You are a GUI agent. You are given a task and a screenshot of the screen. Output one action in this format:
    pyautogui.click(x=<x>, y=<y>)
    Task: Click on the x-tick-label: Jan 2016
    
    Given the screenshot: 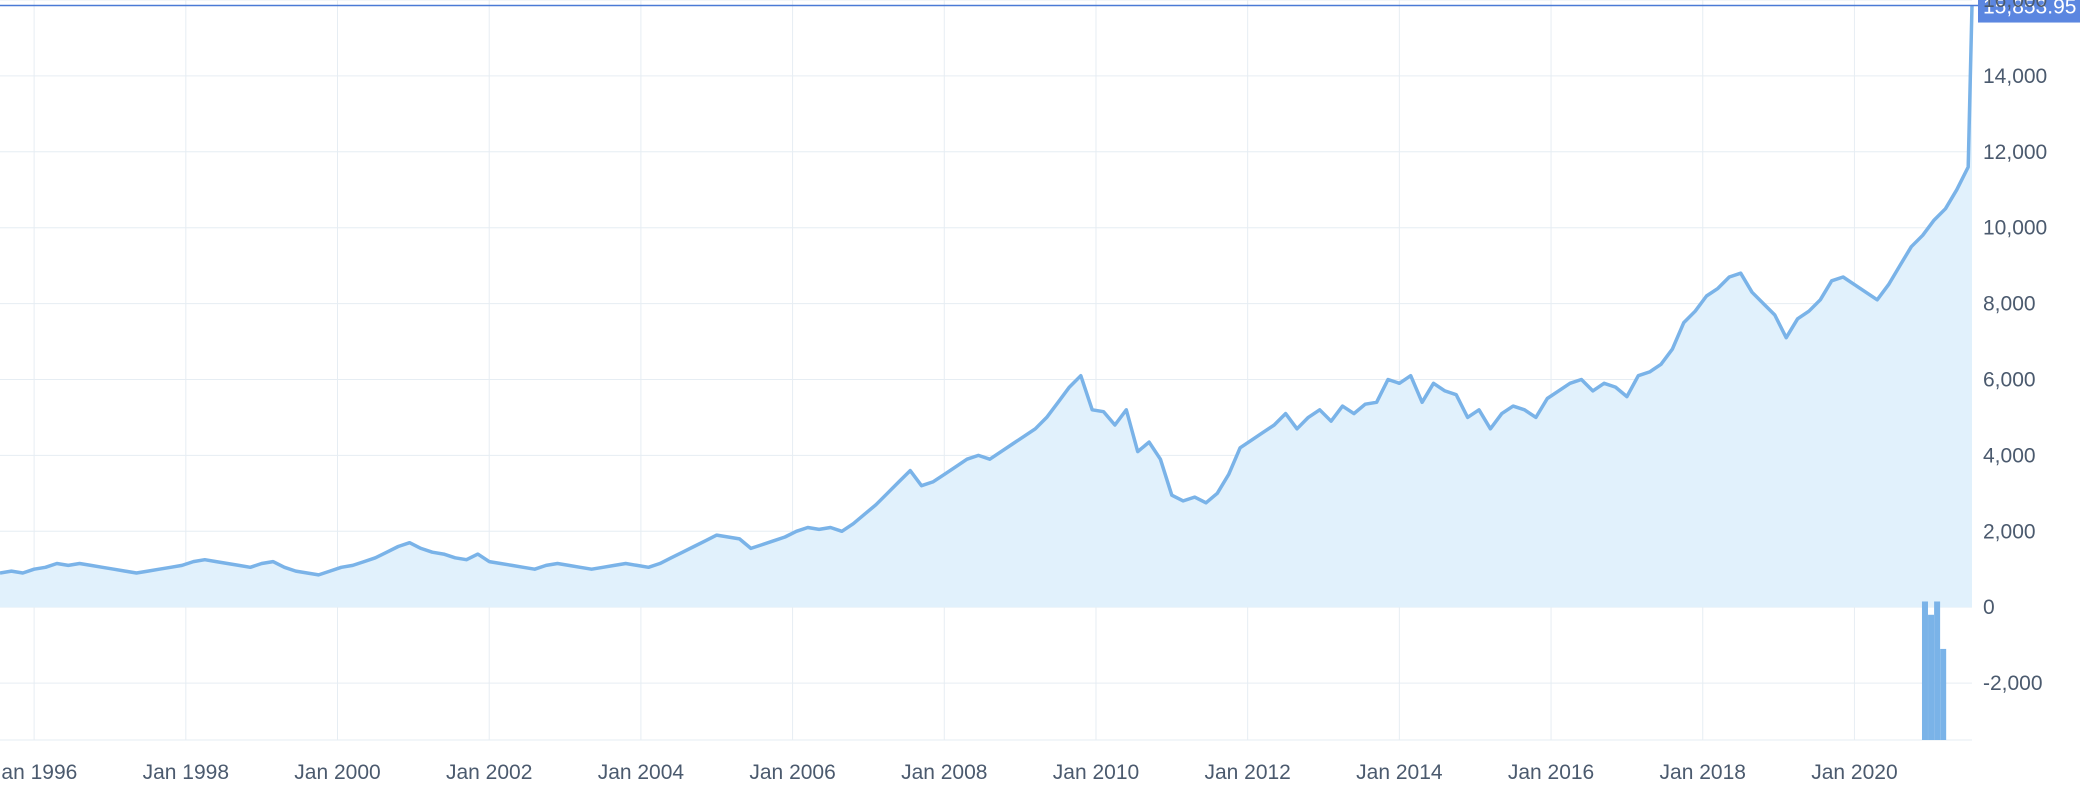 What is the action you would take?
    pyautogui.click(x=1551, y=772)
    